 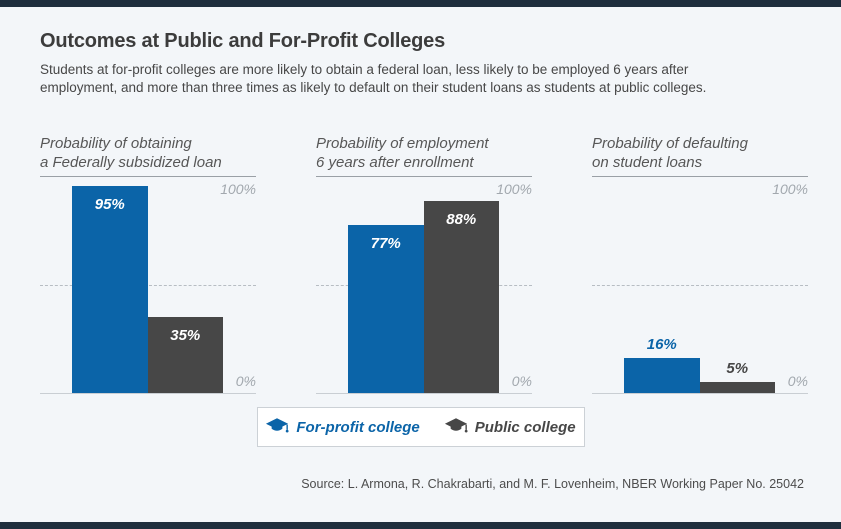 What do you see at coordinates (386, 309) in the screenshot?
I see `bar-for-profit-college: 77%` at bounding box center [386, 309].